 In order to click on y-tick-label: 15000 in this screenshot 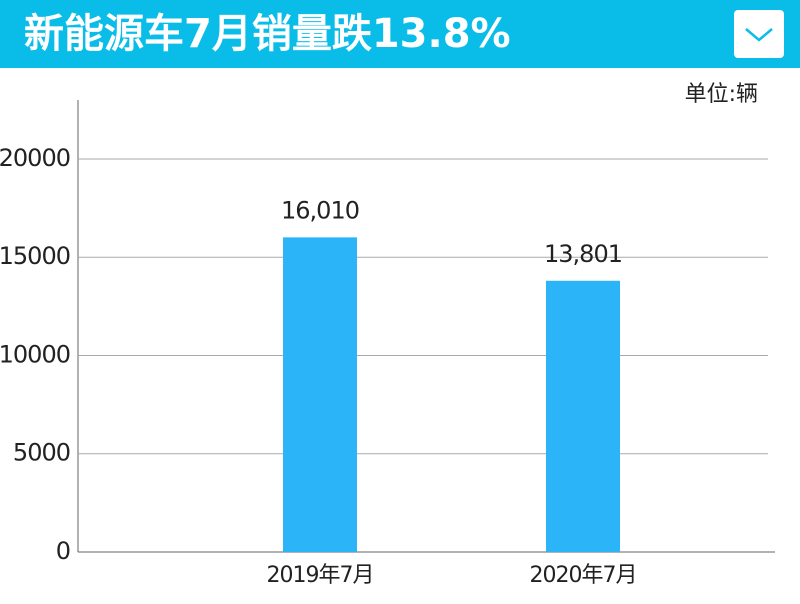, I will do `click(35, 256)`.